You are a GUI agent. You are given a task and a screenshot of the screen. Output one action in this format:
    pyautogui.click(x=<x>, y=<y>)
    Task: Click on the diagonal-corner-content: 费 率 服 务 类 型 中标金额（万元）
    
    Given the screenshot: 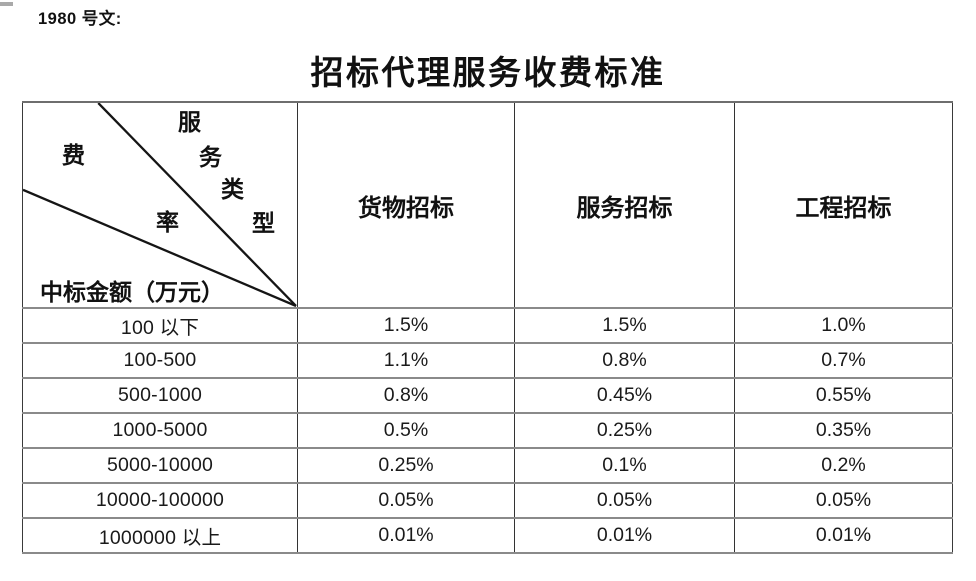 What is the action you would take?
    pyautogui.click(x=160, y=205)
    